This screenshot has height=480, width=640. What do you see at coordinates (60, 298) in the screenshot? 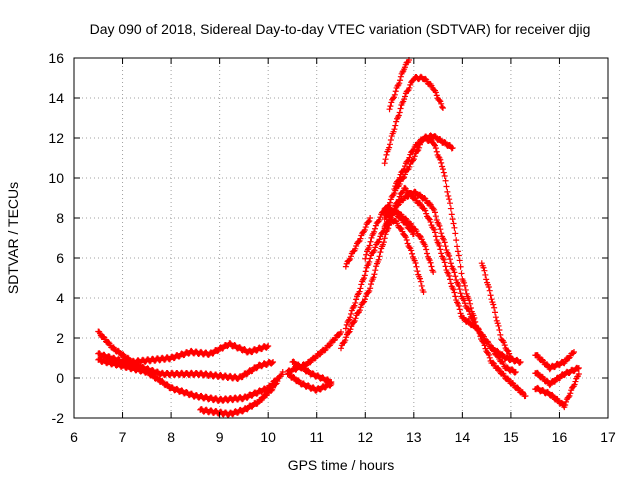
I see `y-tick-label: 4` at bounding box center [60, 298].